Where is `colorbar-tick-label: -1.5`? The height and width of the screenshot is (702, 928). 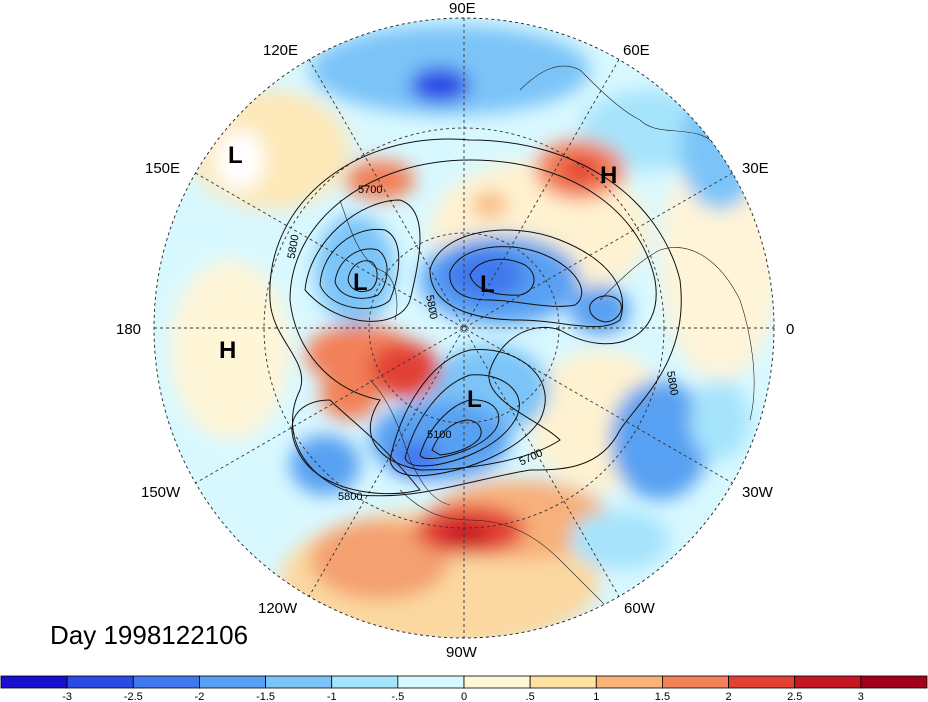 colorbar-tick-label: -1.5 is located at coordinates (265, 696).